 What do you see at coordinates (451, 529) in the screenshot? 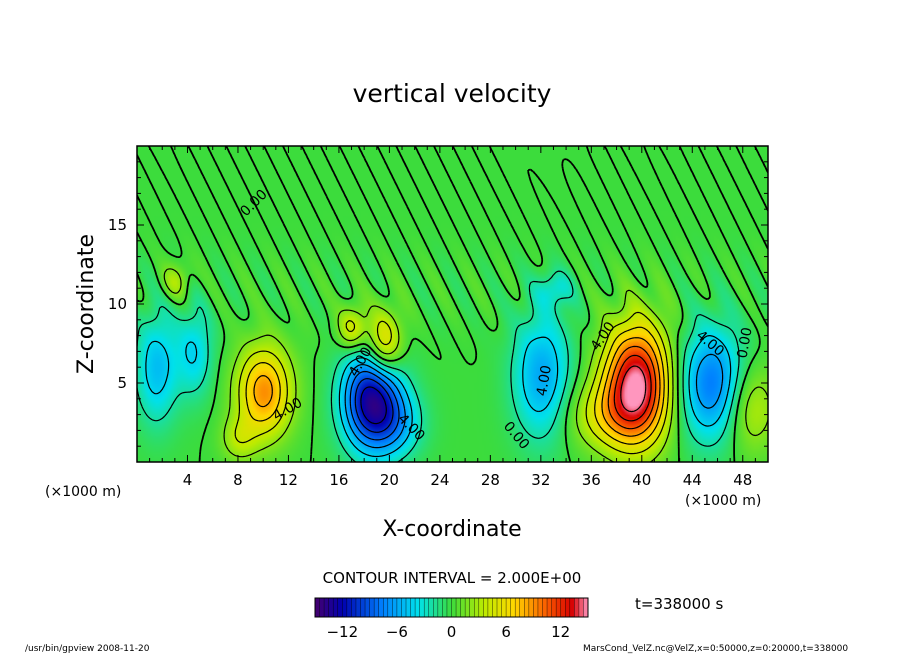
I see `x-axis-label: X-coordinate` at bounding box center [451, 529].